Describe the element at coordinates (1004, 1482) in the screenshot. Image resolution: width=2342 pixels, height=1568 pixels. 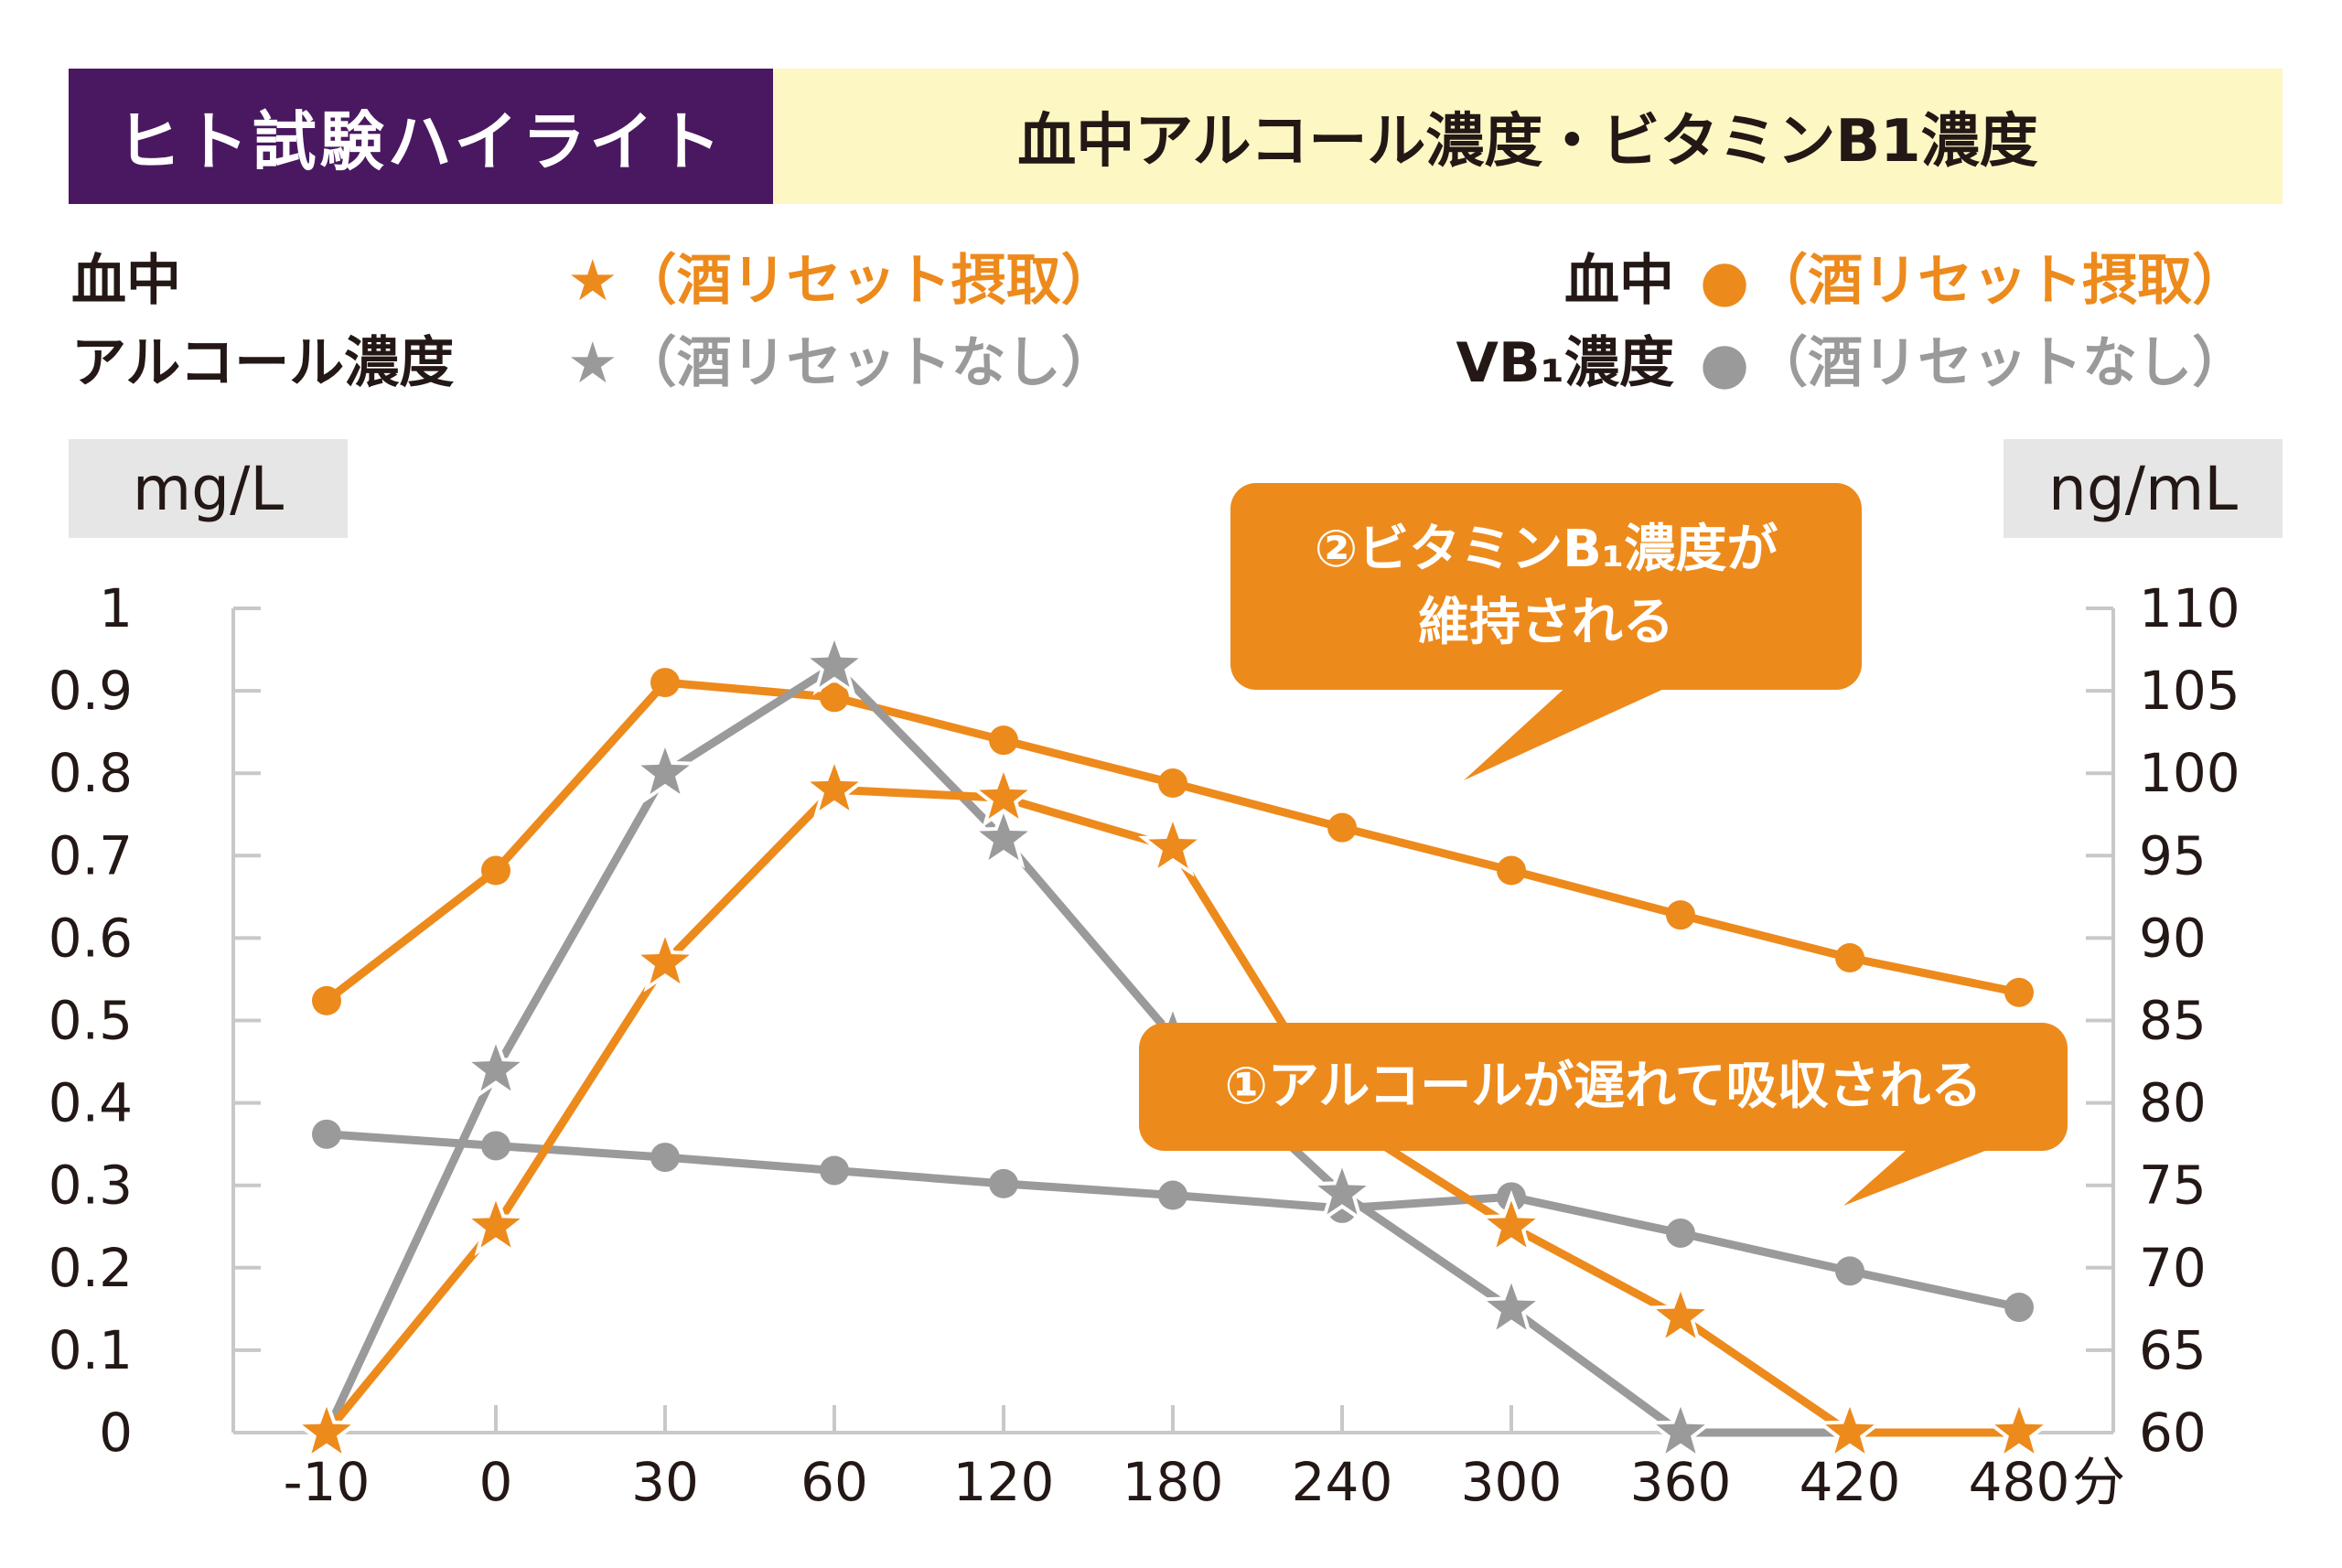
I see `x-axis-tick-label: 120` at that location.